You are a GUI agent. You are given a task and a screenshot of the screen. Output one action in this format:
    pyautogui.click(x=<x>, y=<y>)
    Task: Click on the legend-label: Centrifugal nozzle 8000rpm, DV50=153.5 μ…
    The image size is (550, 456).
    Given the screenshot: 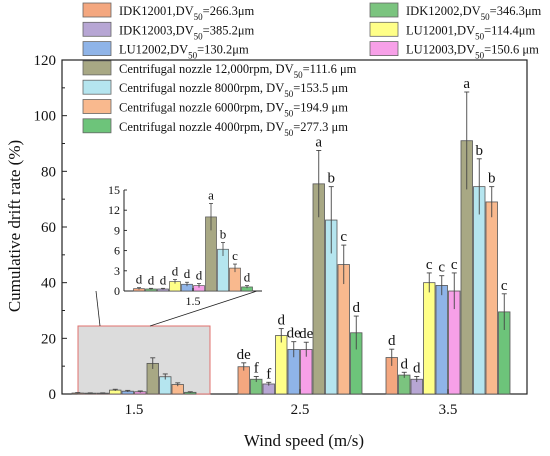 What is the action you would take?
    pyautogui.click(x=233, y=90)
    